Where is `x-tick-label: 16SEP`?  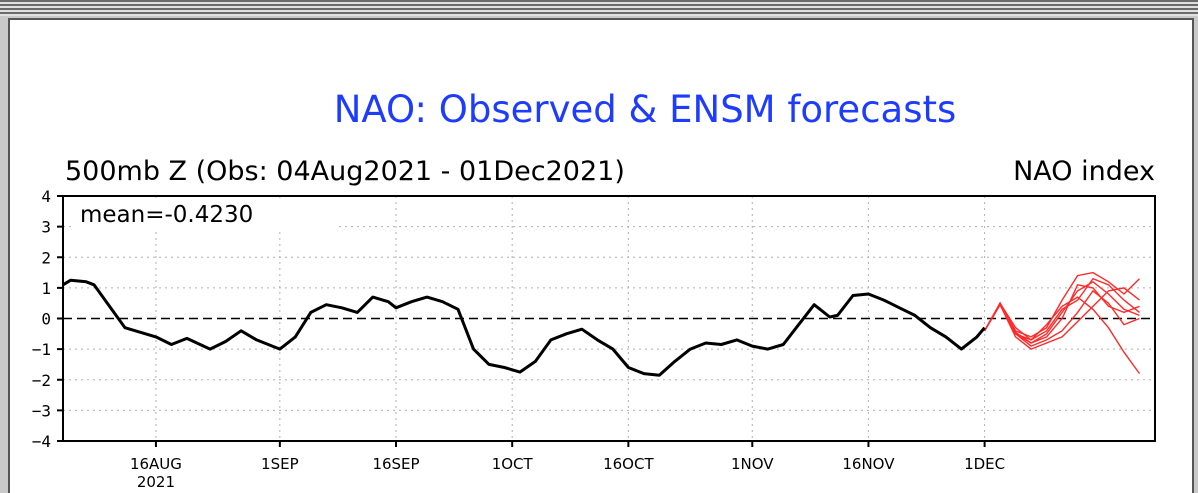
x-tick-label: 16SEP is located at coordinates (395, 464).